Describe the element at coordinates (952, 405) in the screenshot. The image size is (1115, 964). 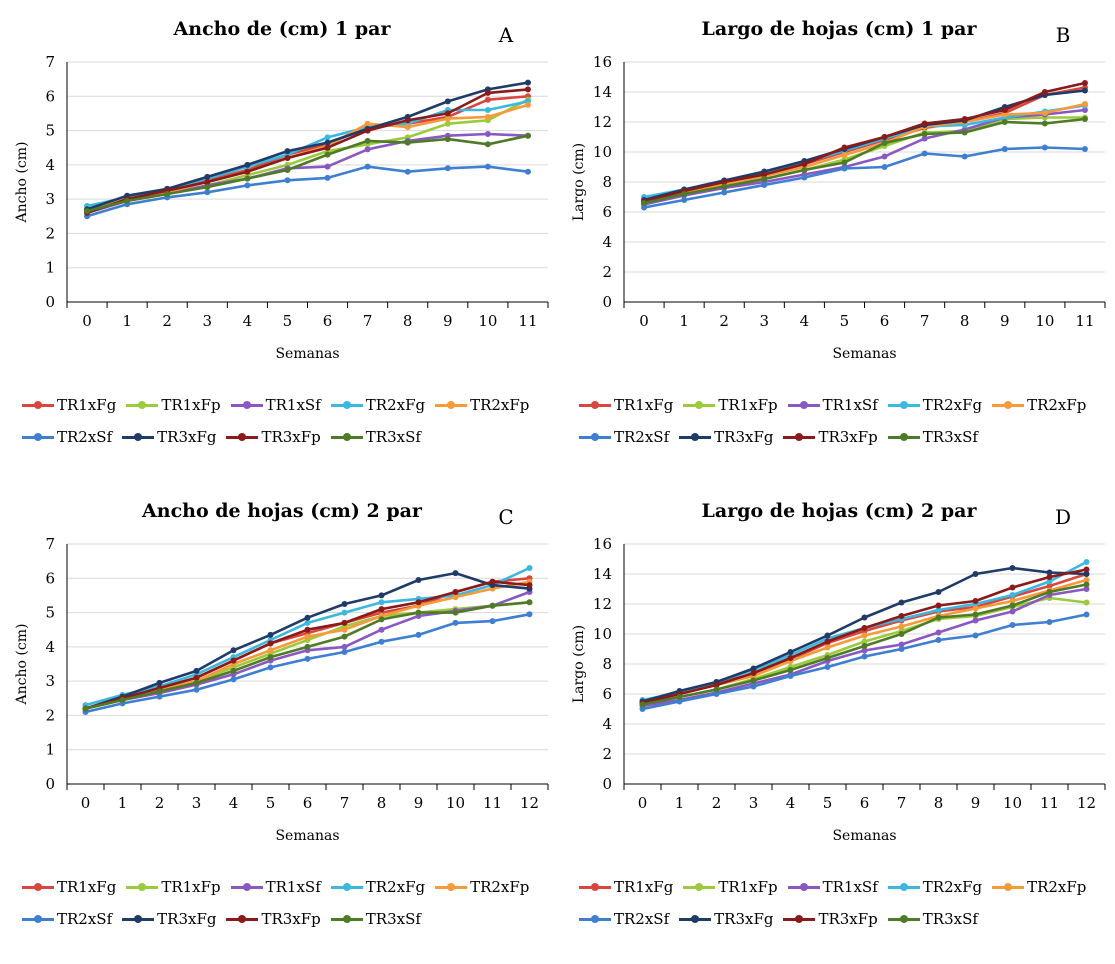
I see `legend-label: TR2xFg` at that location.